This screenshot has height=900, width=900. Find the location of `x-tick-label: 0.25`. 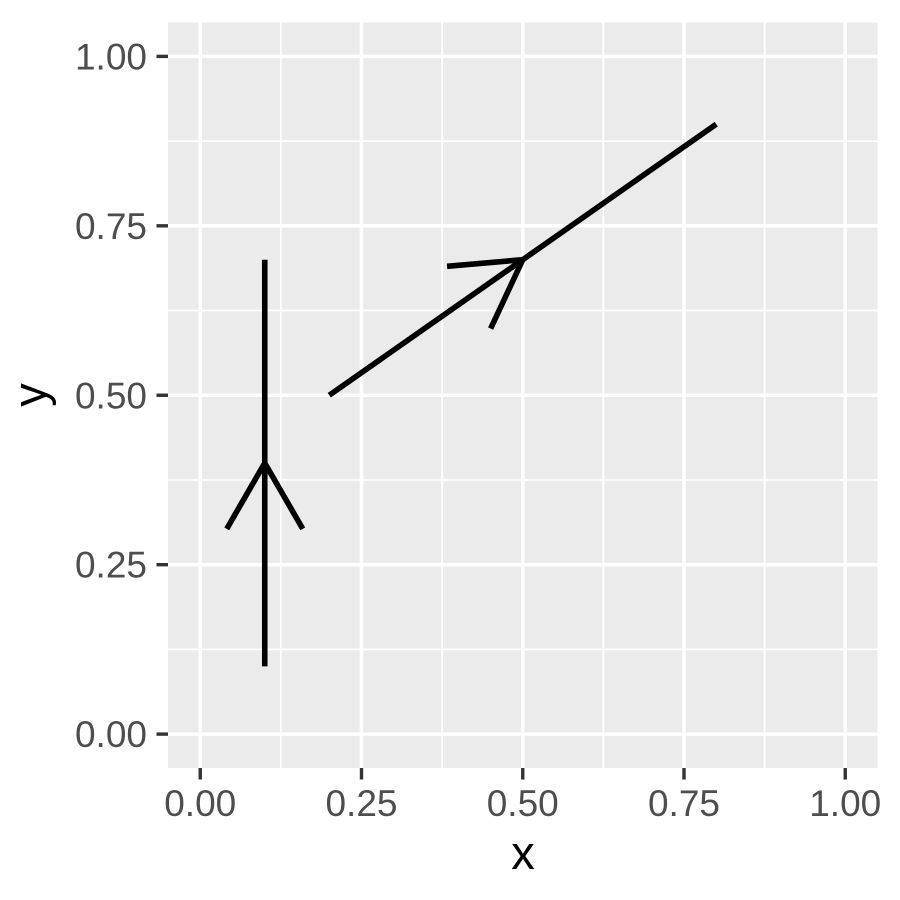

x-tick-label: 0.25 is located at coordinates (361, 803).